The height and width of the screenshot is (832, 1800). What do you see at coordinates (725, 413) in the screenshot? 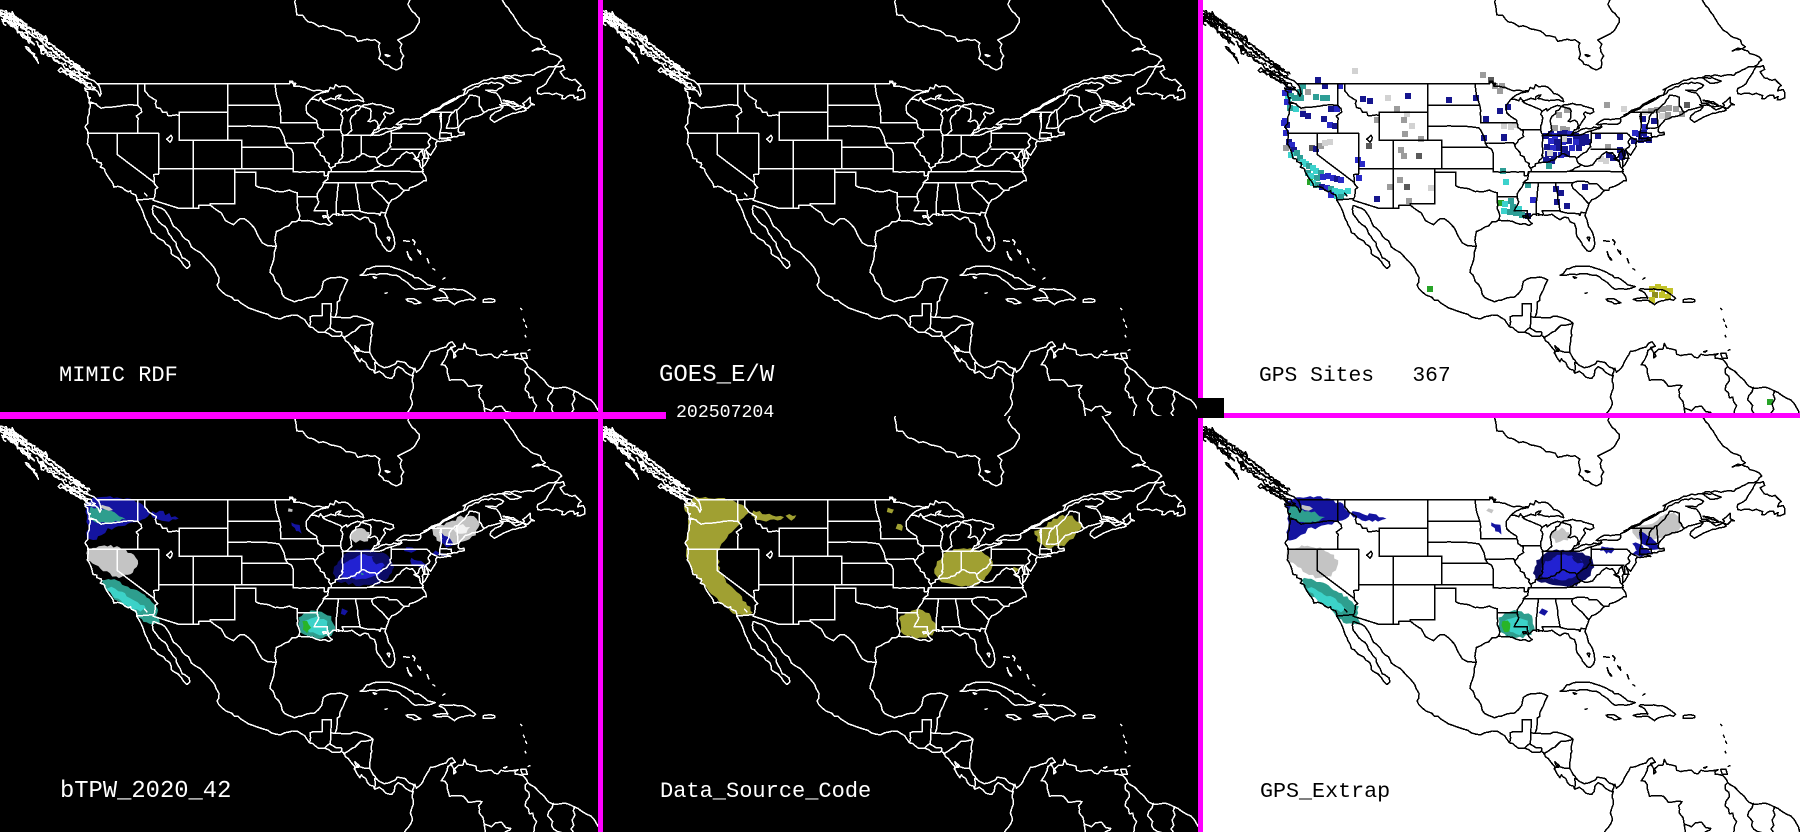
I see `svg-text: 202507204` at bounding box center [725, 413].